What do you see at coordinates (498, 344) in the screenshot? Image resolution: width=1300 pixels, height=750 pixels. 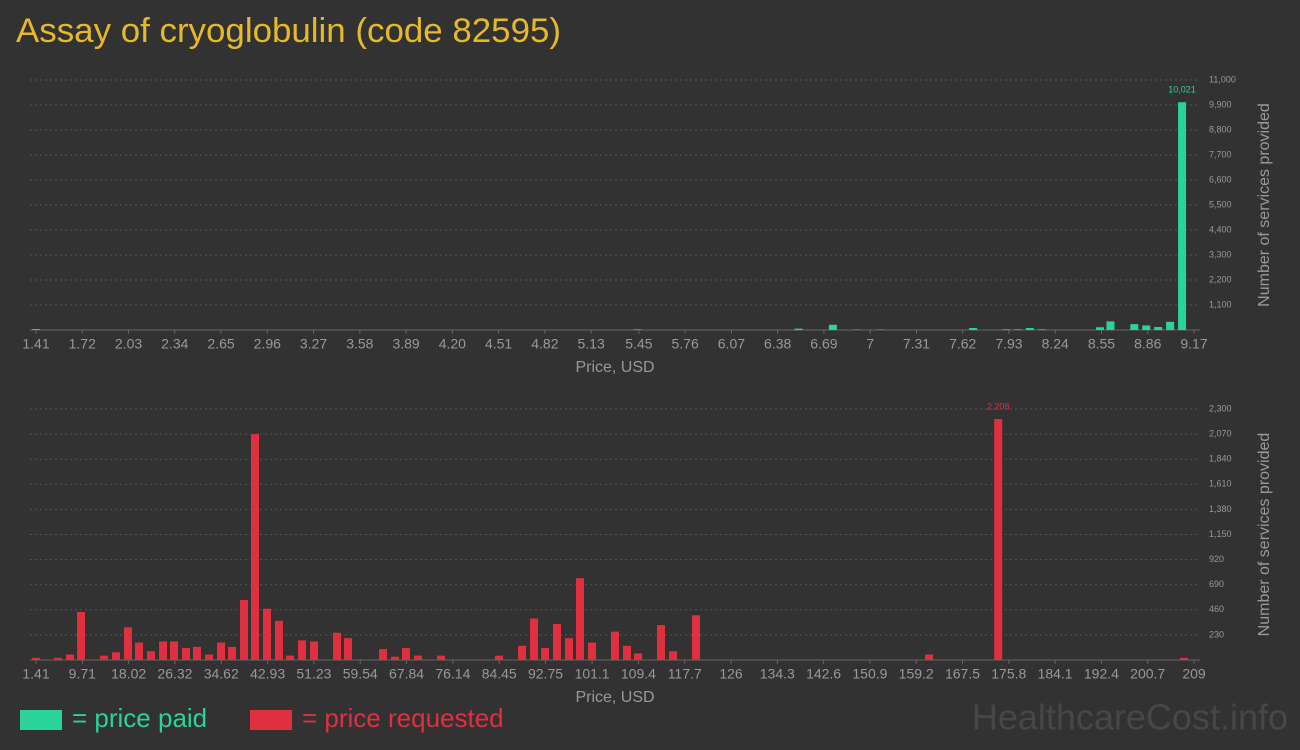 I see `x-tick-label: 4.51` at bounding box center [498, 344].